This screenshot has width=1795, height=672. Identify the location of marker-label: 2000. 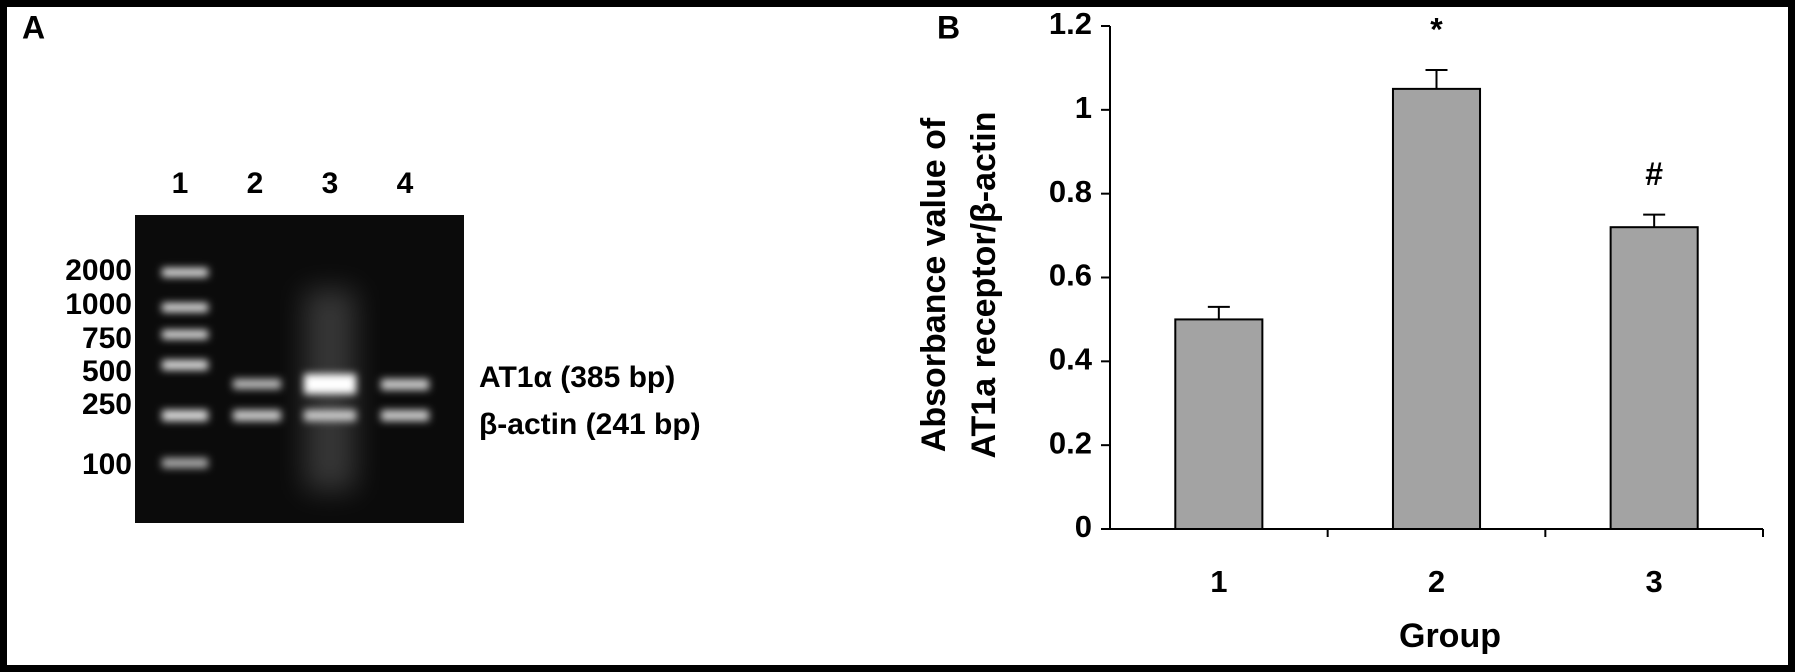
(98, 270).